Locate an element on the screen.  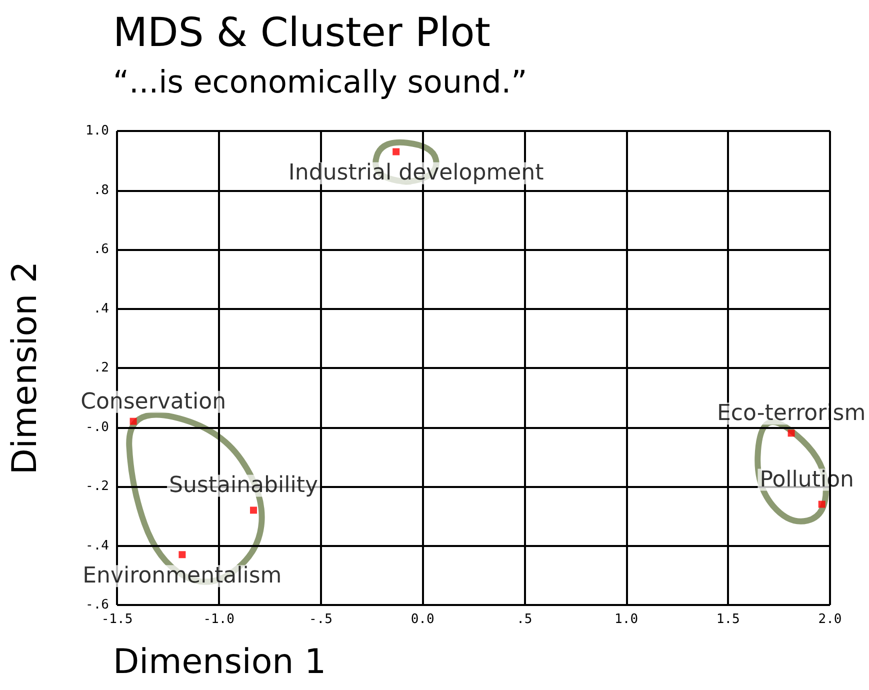
x-tick-label: -.5 is located at coordinates (320, 619).